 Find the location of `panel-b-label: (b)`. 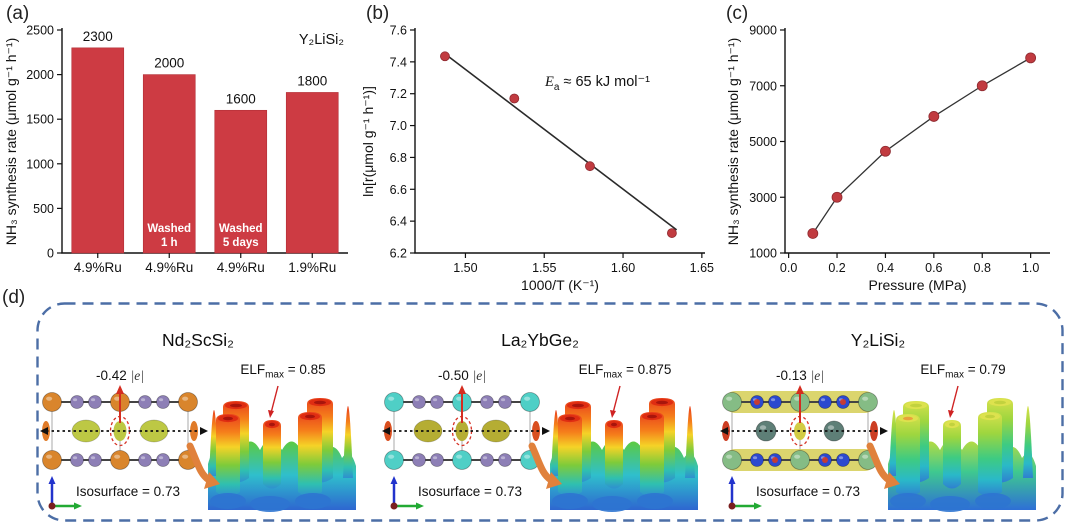

panel-b-label: (b) is located at coordinates (378, 13).